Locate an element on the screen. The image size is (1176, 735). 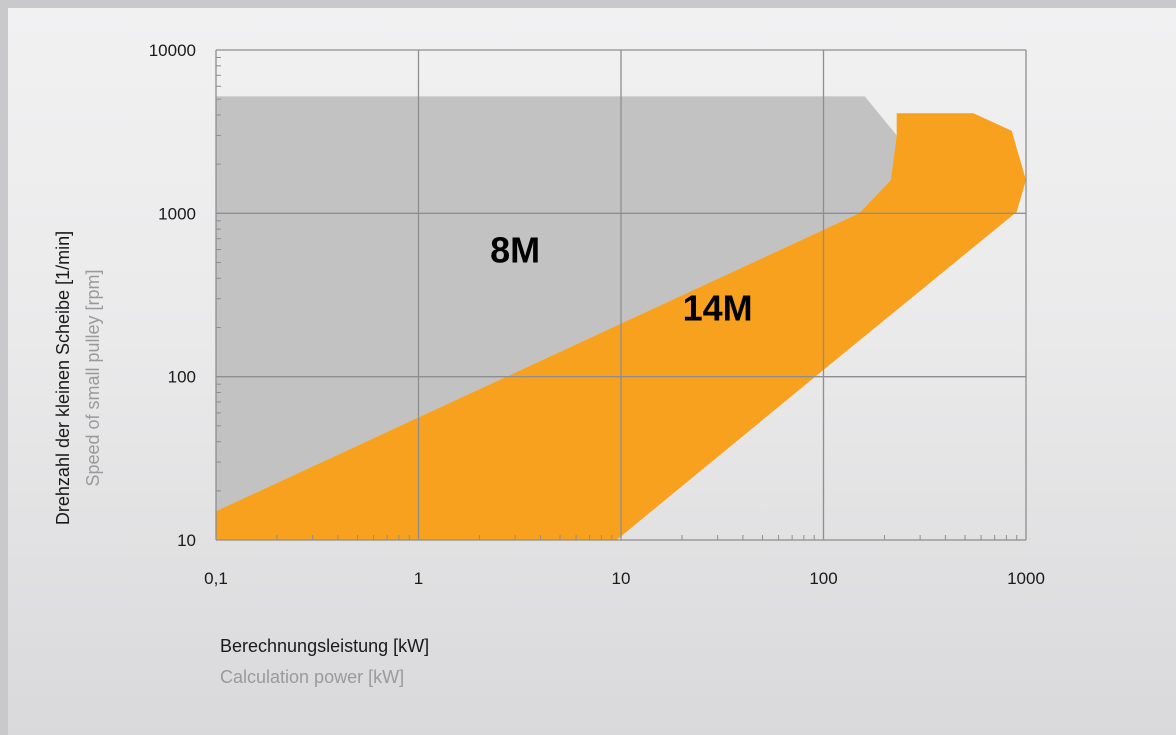
x-tick-label: 0,1 is located at coordinates (216, 578).